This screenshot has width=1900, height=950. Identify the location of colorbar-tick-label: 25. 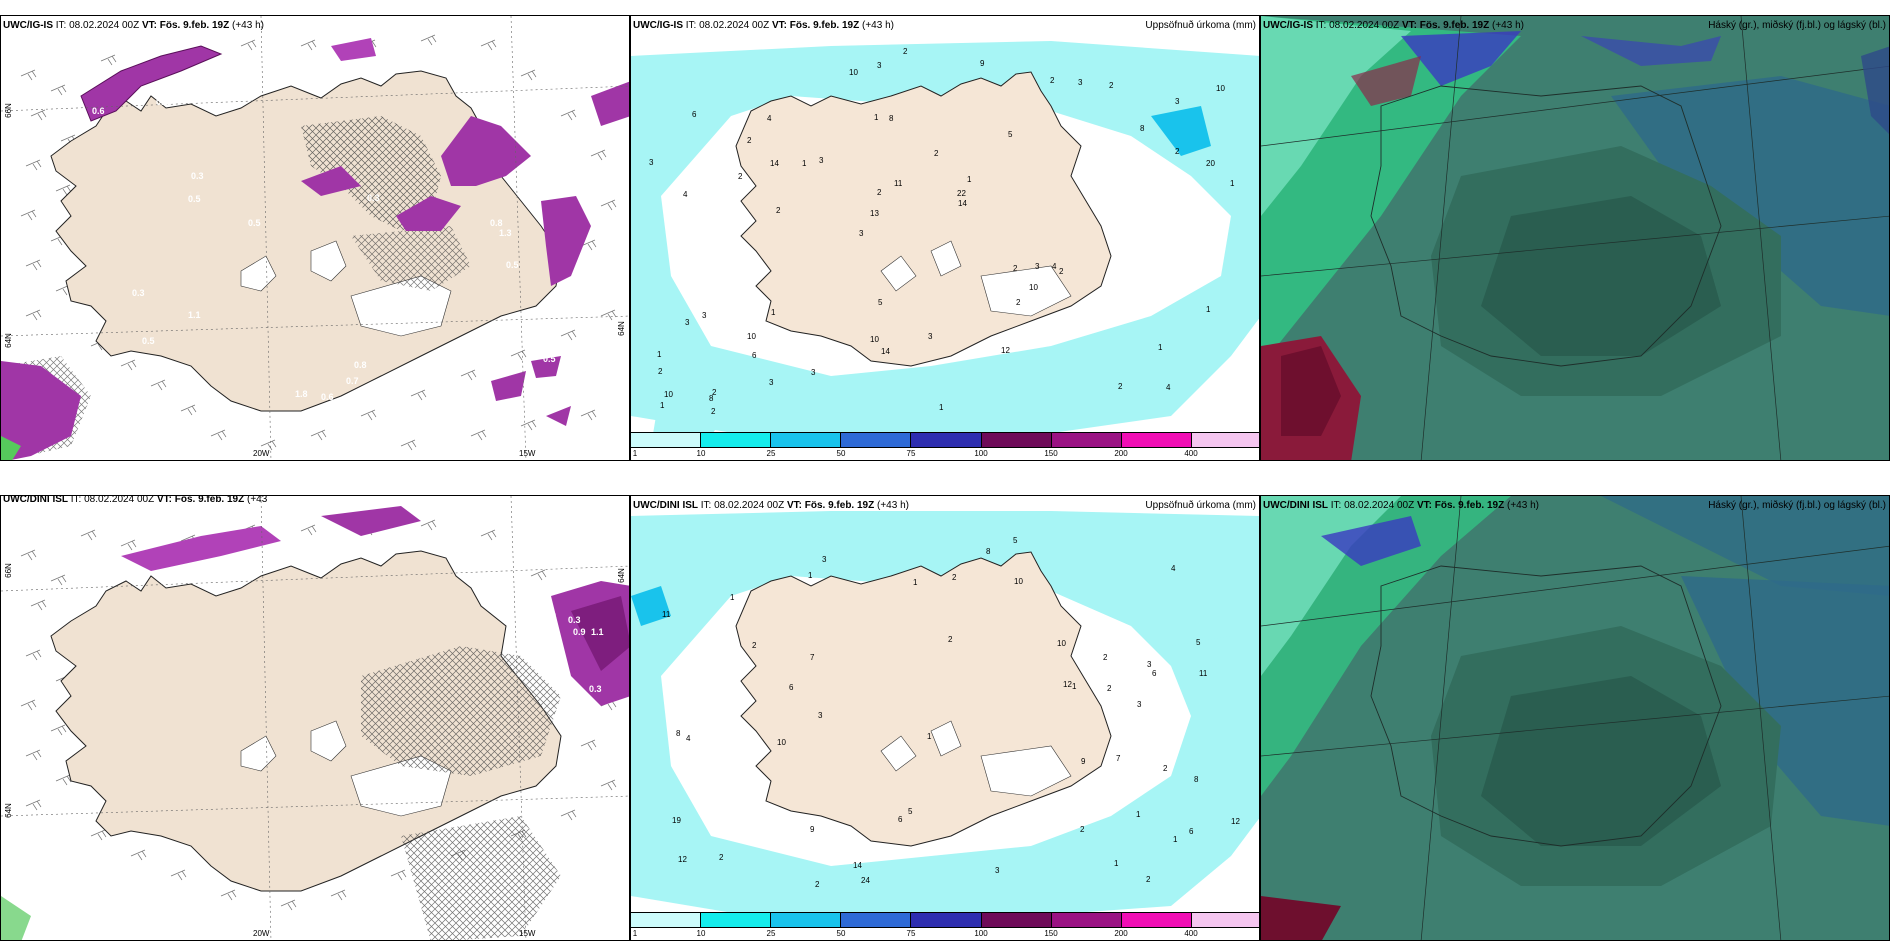
(771, 453).